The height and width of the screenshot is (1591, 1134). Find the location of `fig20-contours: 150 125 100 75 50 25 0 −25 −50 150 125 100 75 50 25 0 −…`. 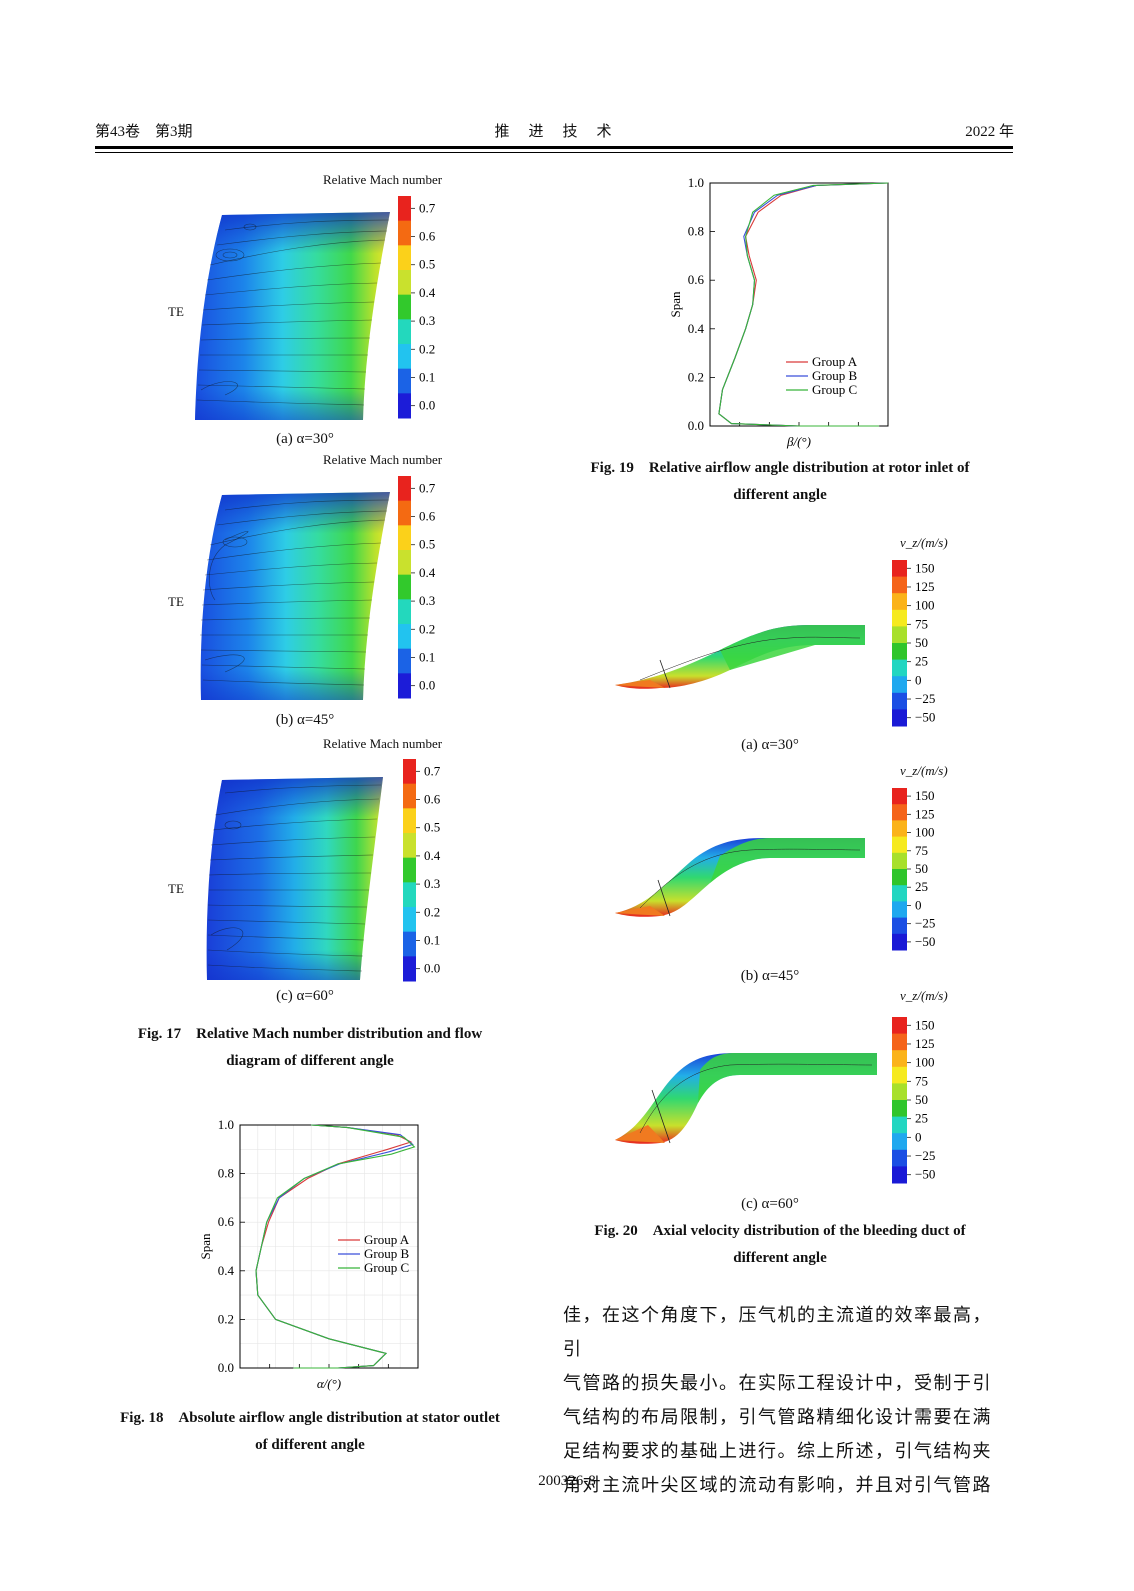

fig20-contours: 150 125 100 75 50 25 0 −25 −50 150 125 100 75 50 25 0 −… is located at coordinates (775, 872).